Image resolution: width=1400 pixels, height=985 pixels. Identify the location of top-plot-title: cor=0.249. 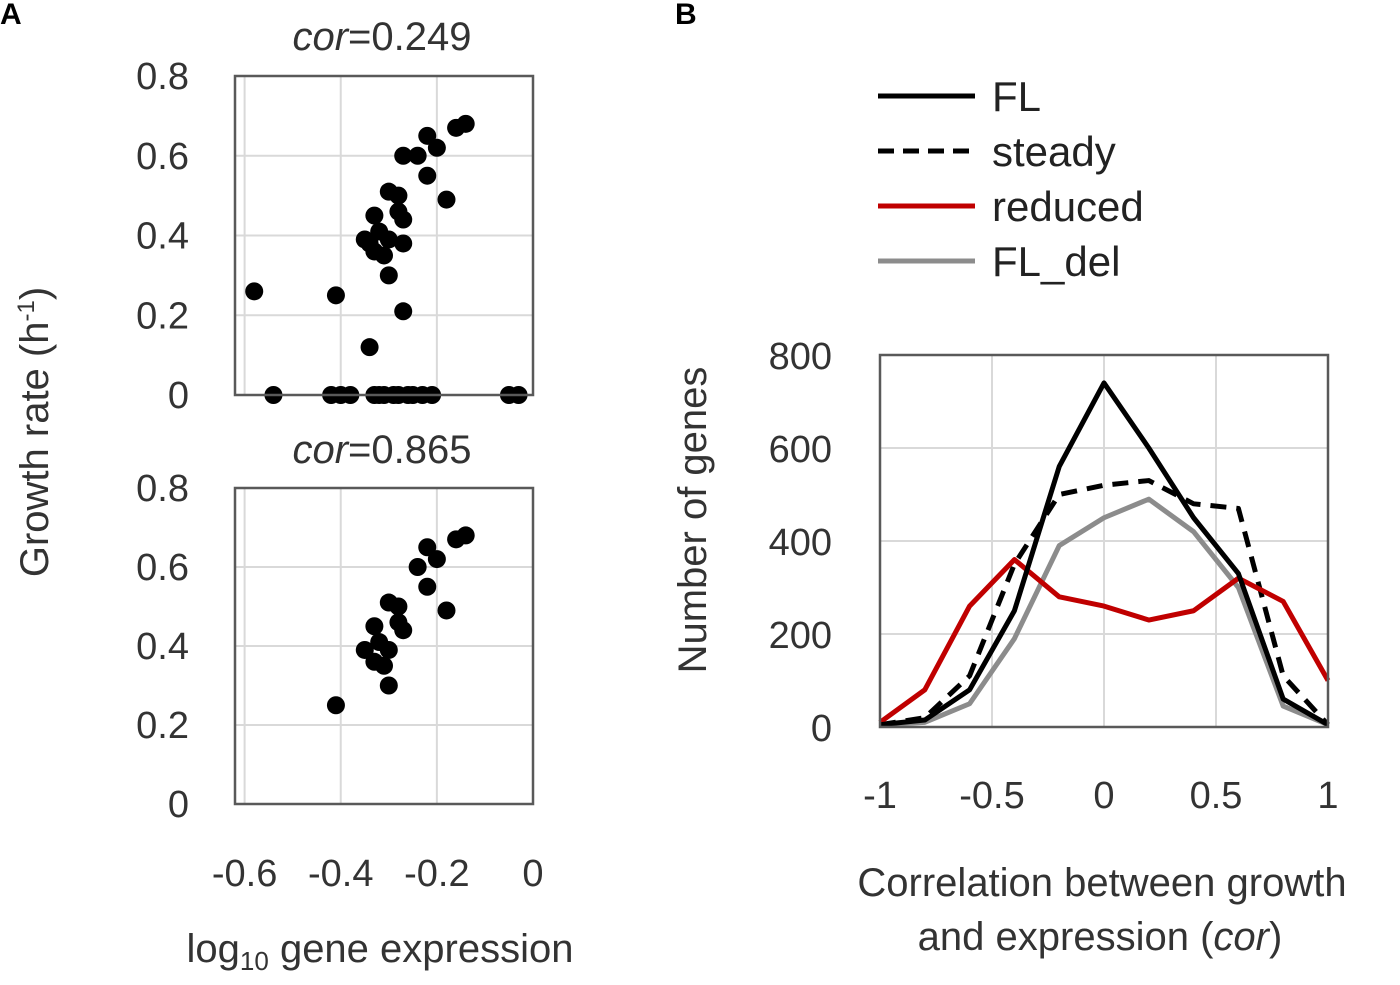
(381, 37).